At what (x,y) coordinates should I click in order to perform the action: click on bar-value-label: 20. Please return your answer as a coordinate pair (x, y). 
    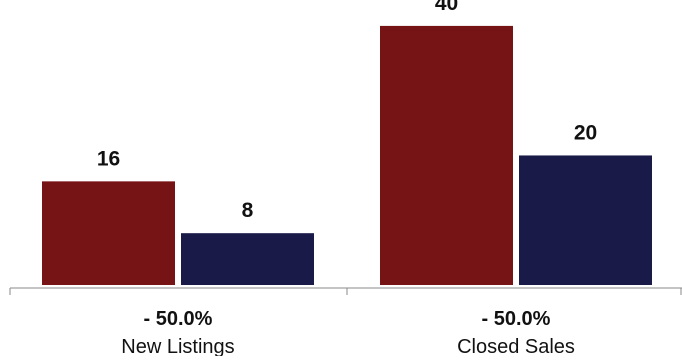
    Looking at the image, I should click on (585, 132).